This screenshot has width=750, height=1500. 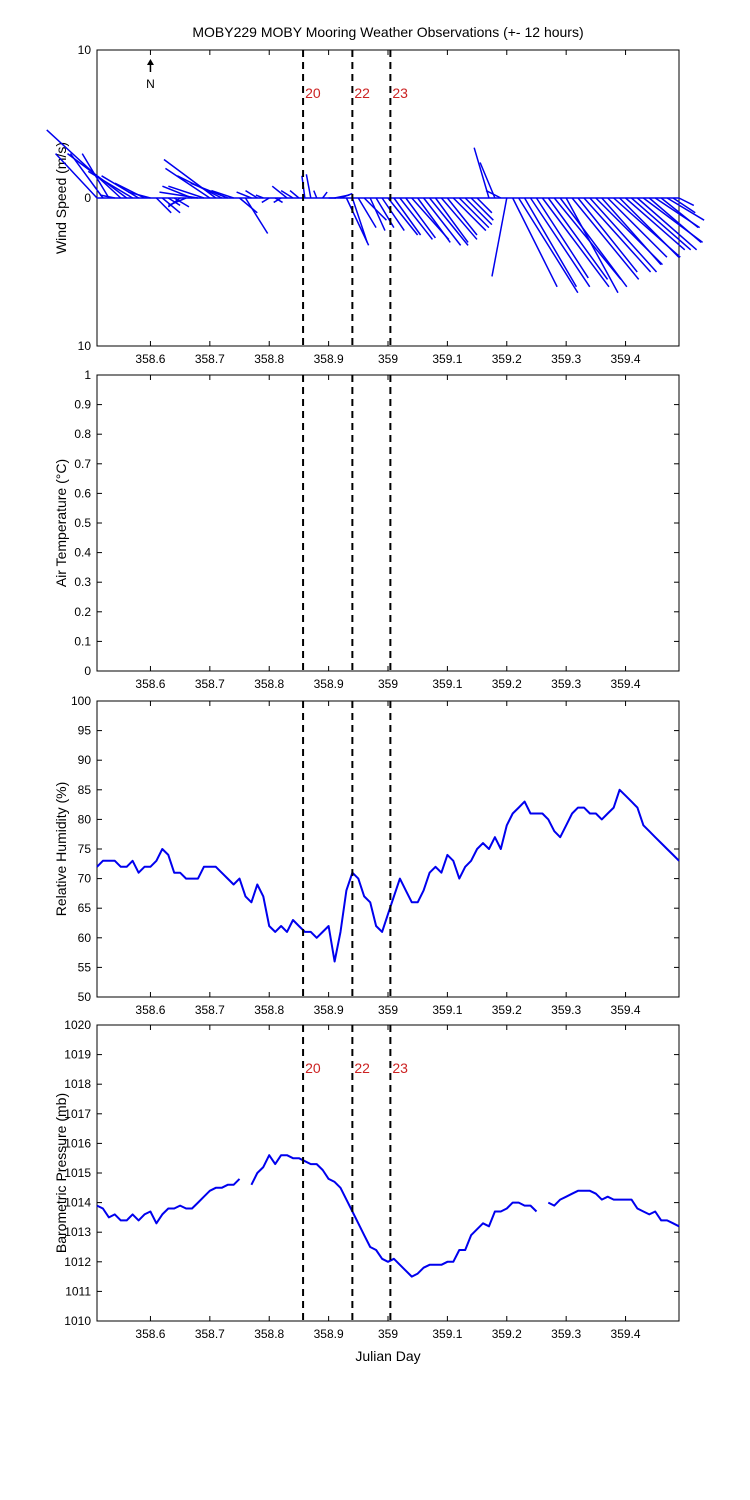 I want to click on humidity-x-tick-label: 358.8, so click(x=269, y=1010).